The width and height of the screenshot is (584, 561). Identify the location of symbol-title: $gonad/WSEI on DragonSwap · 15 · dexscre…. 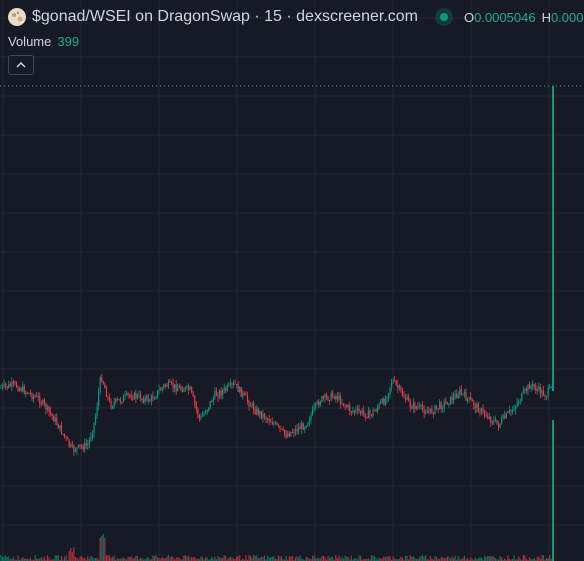
(225, 16).